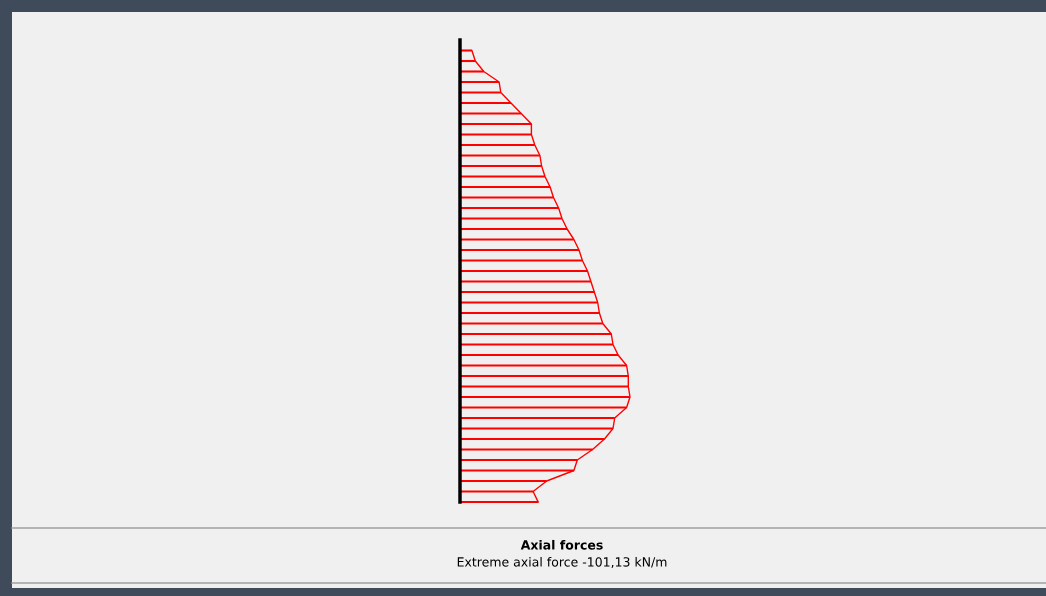 This screenshot has height=596, width=1046. I want to click on text: Axial forces, so click(561, 544).